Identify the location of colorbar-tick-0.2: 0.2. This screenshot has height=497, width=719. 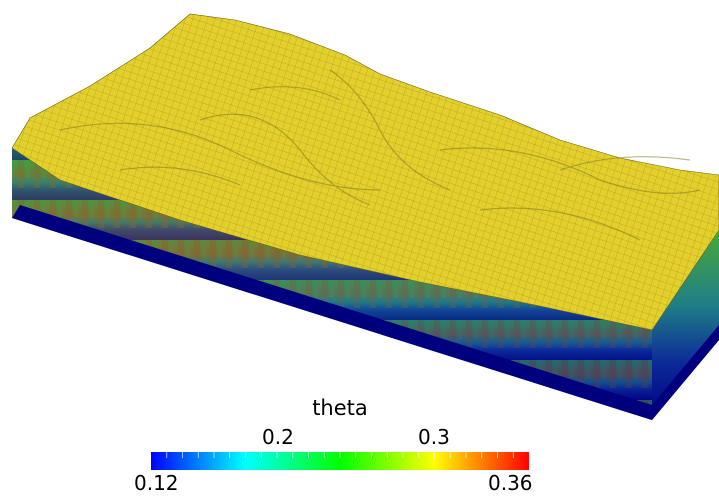
(278, 437).